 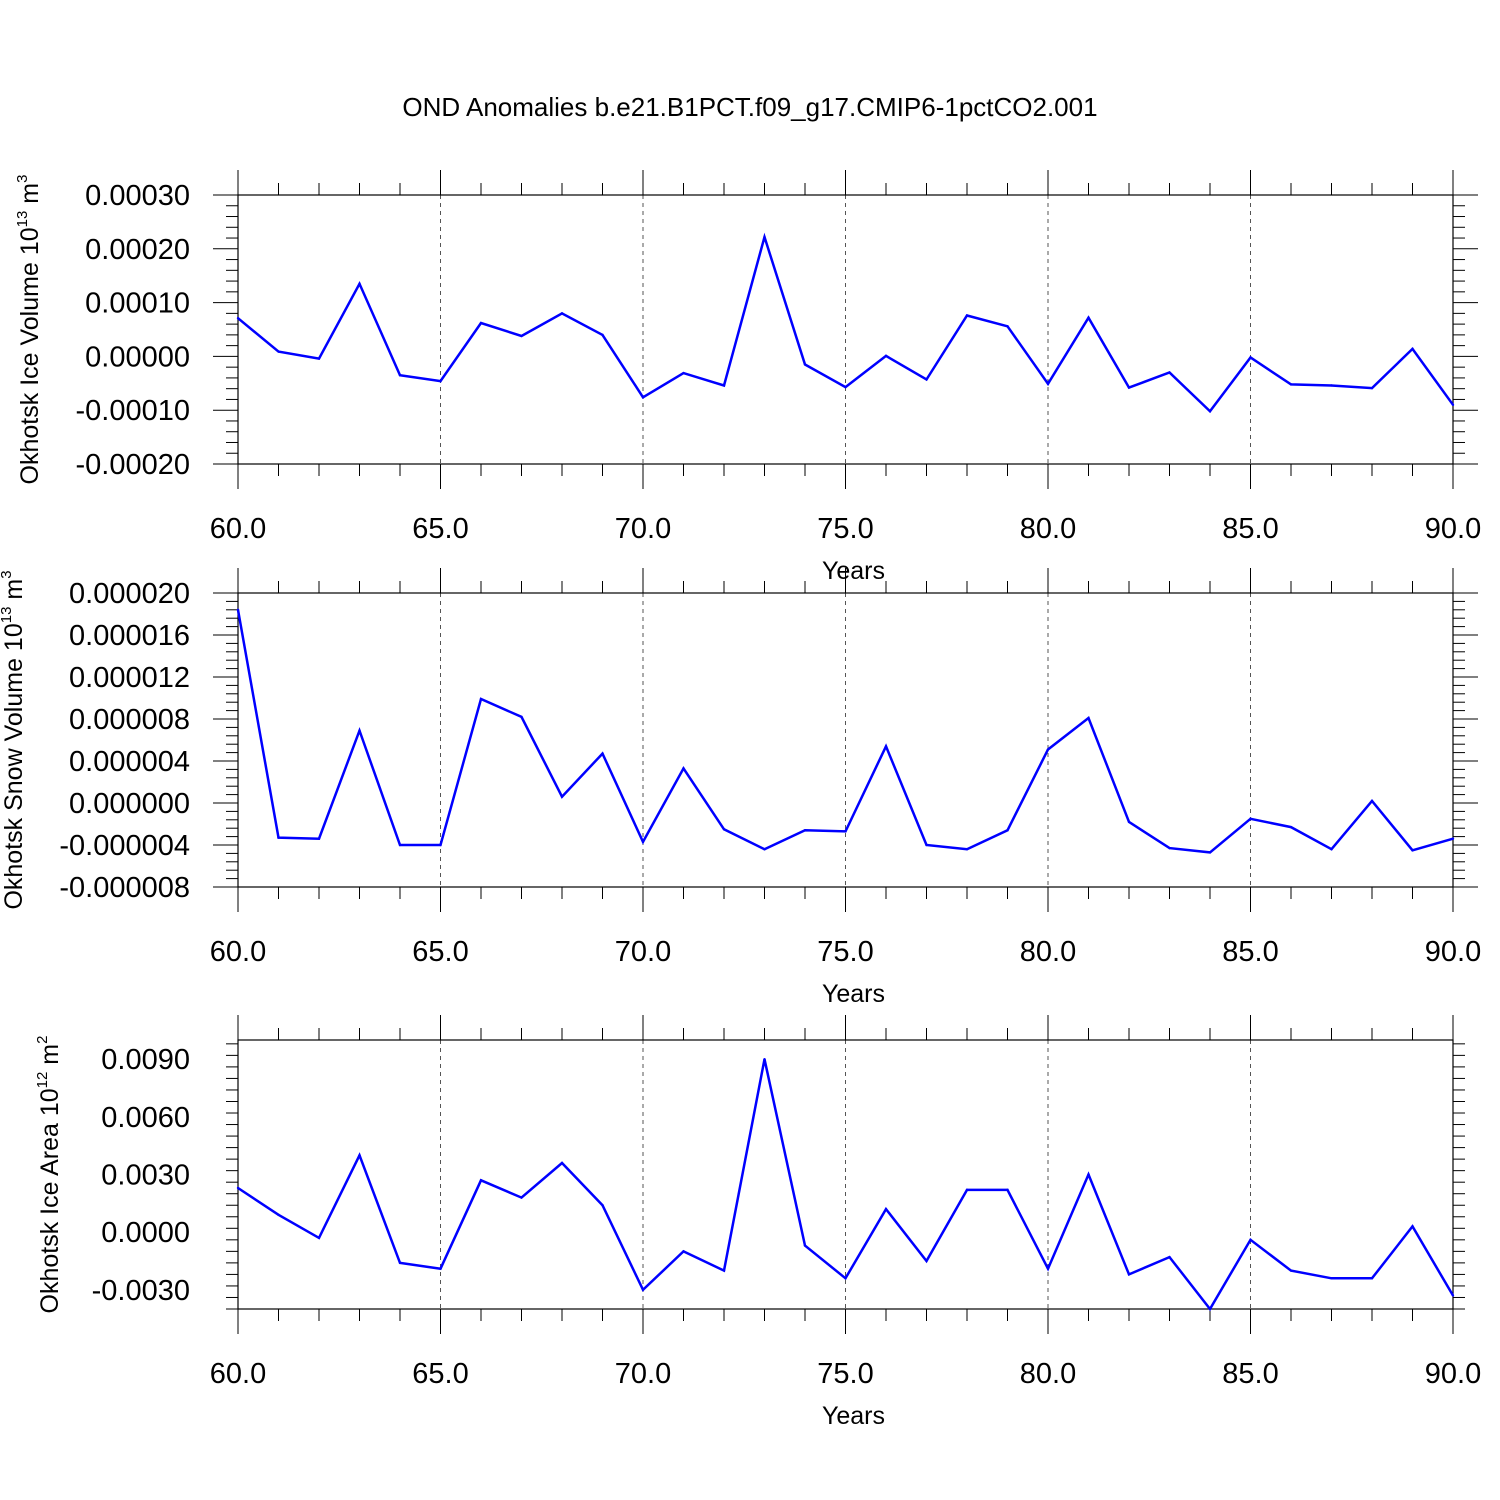 I want to click on y-tick-label: 0.000004, so click(x=129, y=762).